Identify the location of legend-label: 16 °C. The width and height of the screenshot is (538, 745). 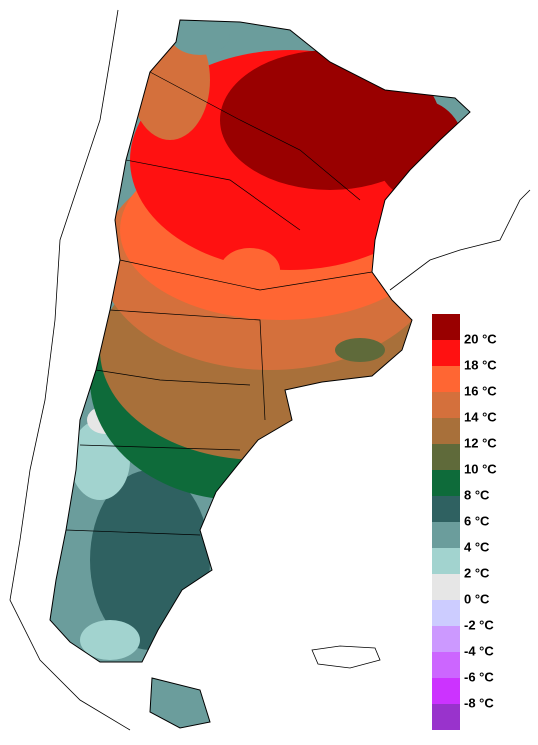
(480, 390).